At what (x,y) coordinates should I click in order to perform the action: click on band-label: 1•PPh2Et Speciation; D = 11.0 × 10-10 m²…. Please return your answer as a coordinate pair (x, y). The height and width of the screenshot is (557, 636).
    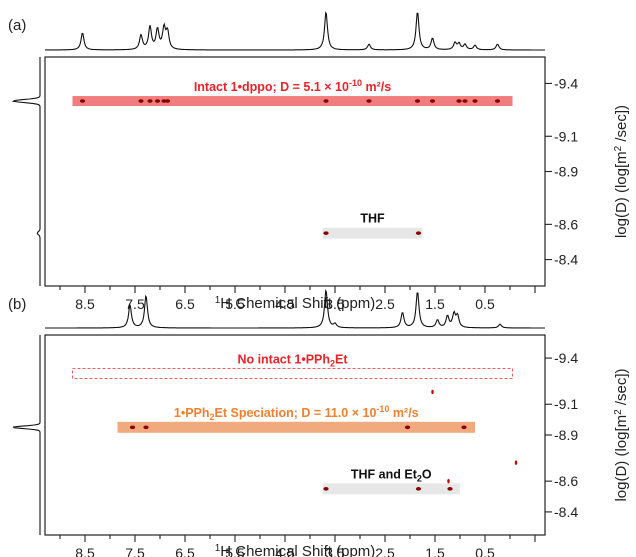
    Looking at the image, I should click on (296, 413).